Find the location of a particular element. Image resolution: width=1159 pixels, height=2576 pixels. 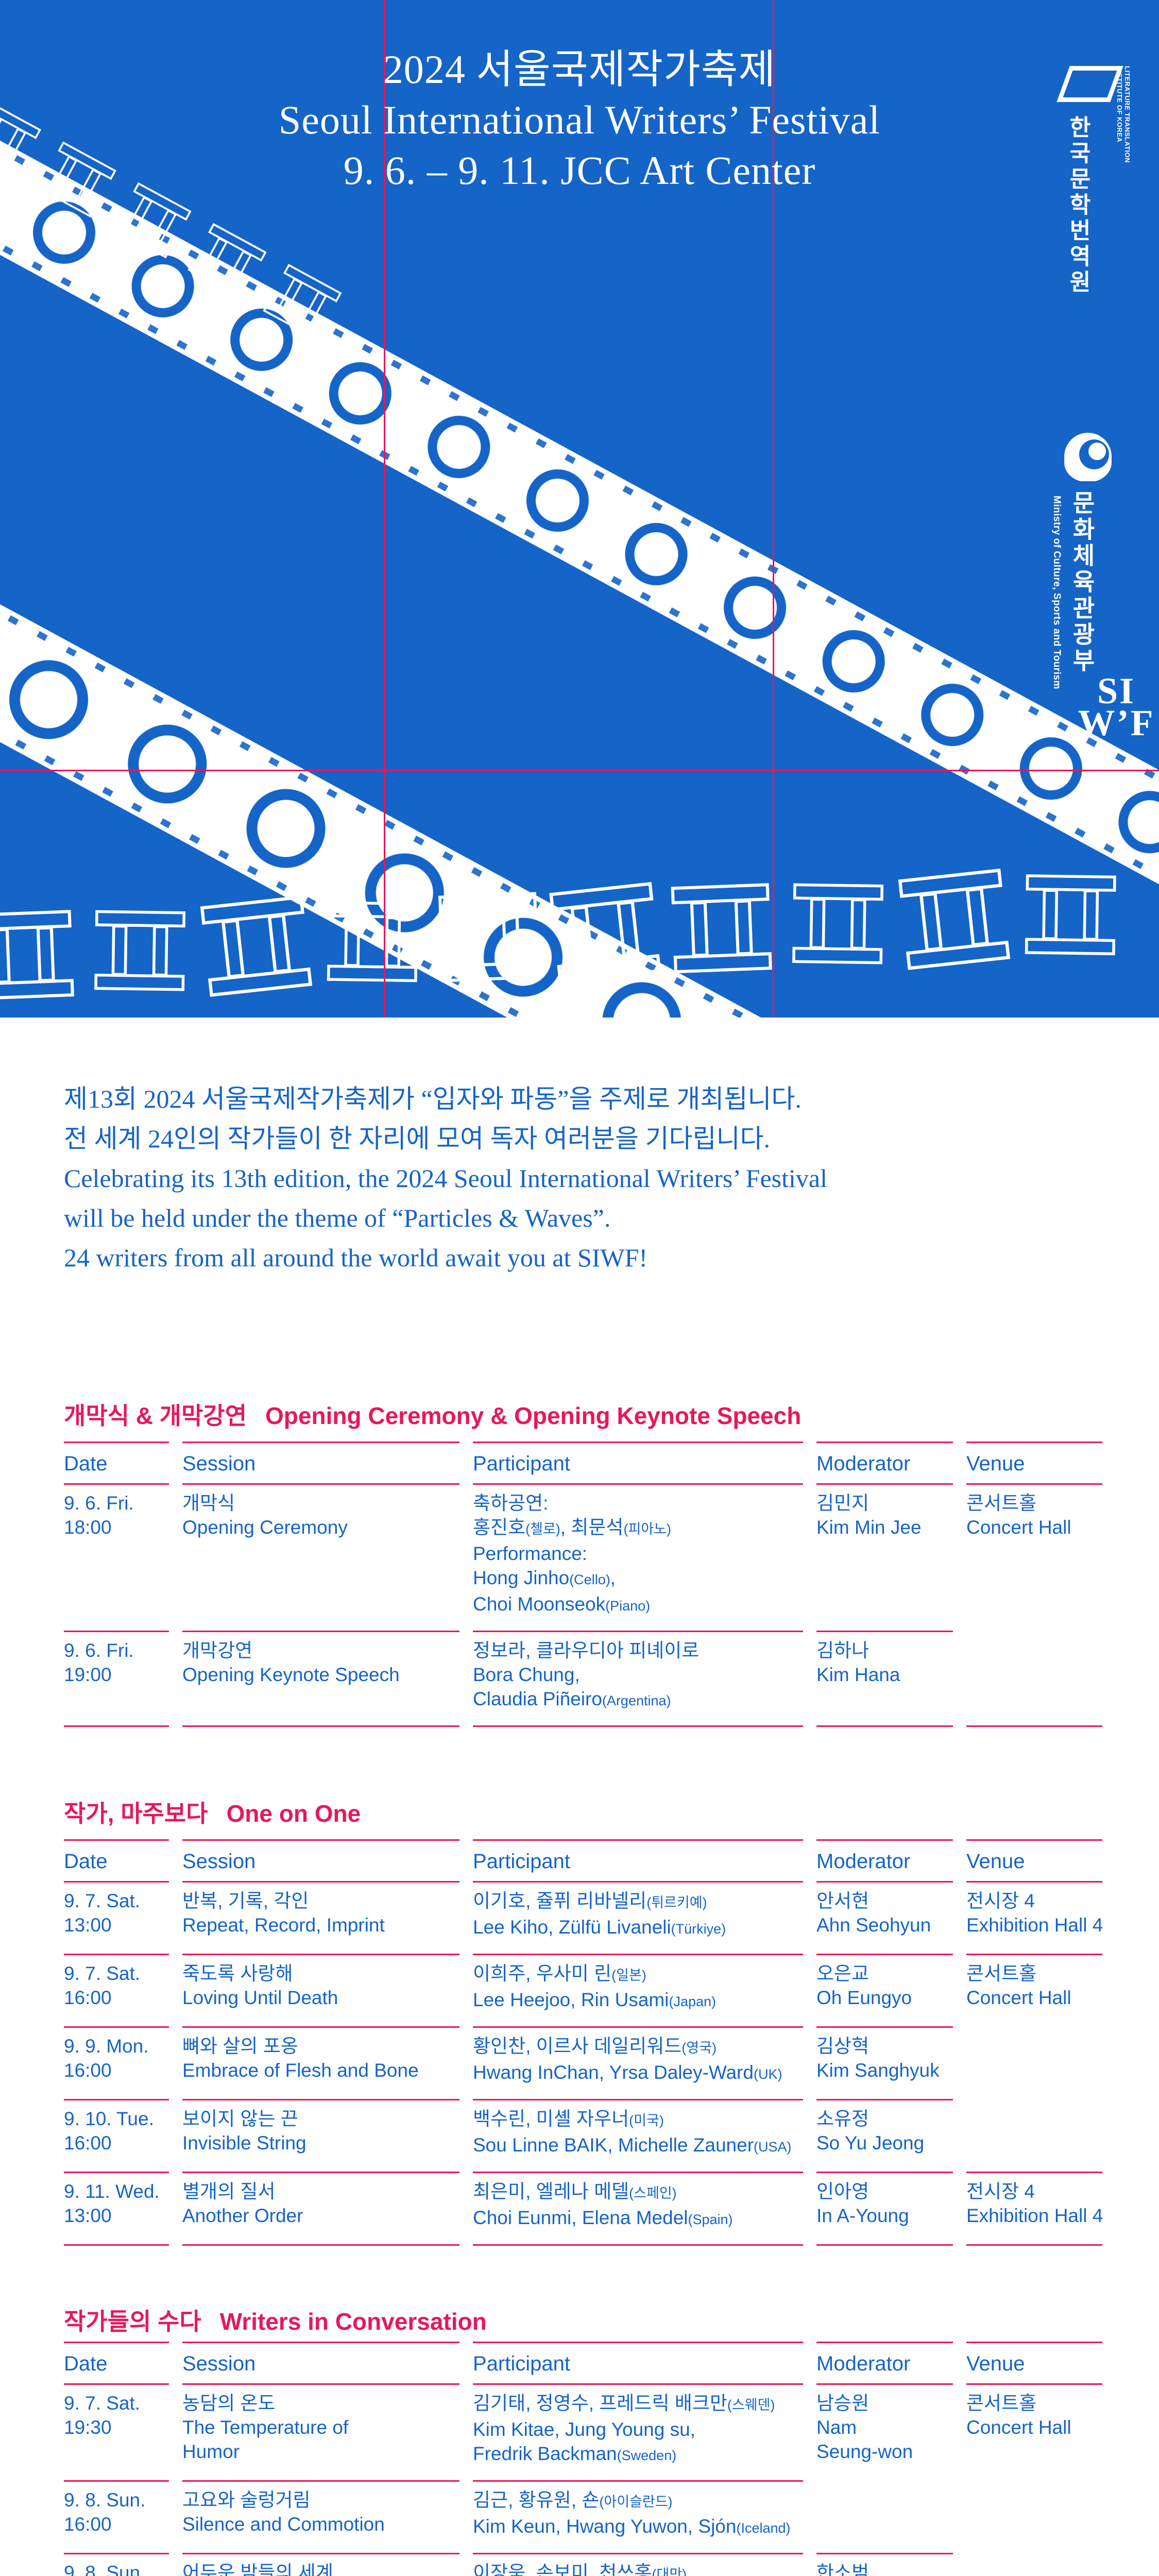

cell-session: 별개의 질서 Another Order is located at coordinates (320, 2208).